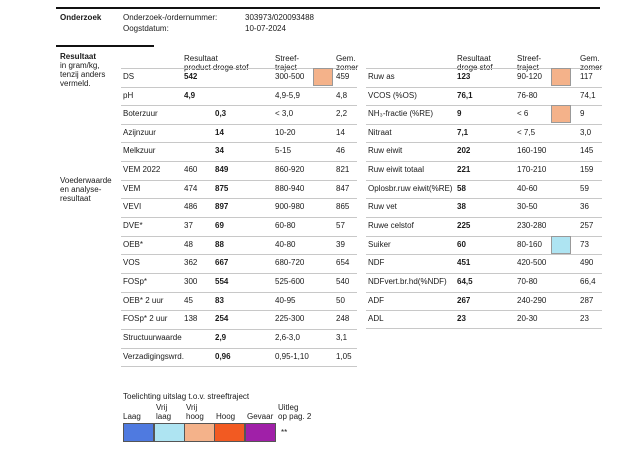 This screenshot has height=456, width=640. I want to click on right-row-ds-value: 451, so click(464, 262).